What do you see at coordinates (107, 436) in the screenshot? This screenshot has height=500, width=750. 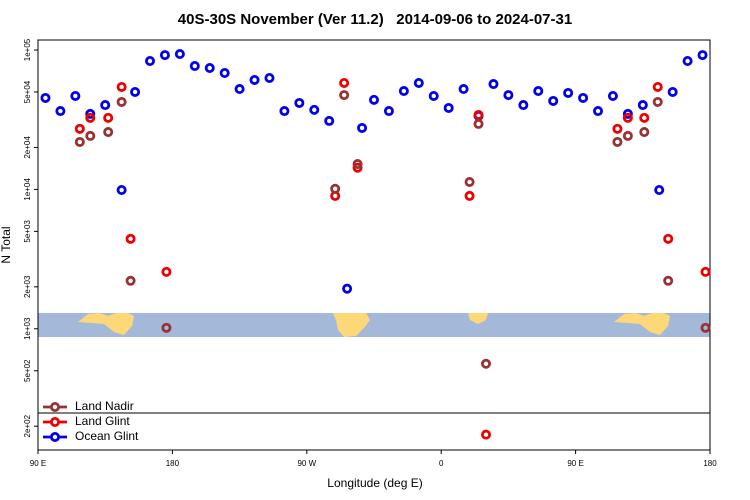 I see `legend-label: Ocean Glint` at bounding box center [107, 436].